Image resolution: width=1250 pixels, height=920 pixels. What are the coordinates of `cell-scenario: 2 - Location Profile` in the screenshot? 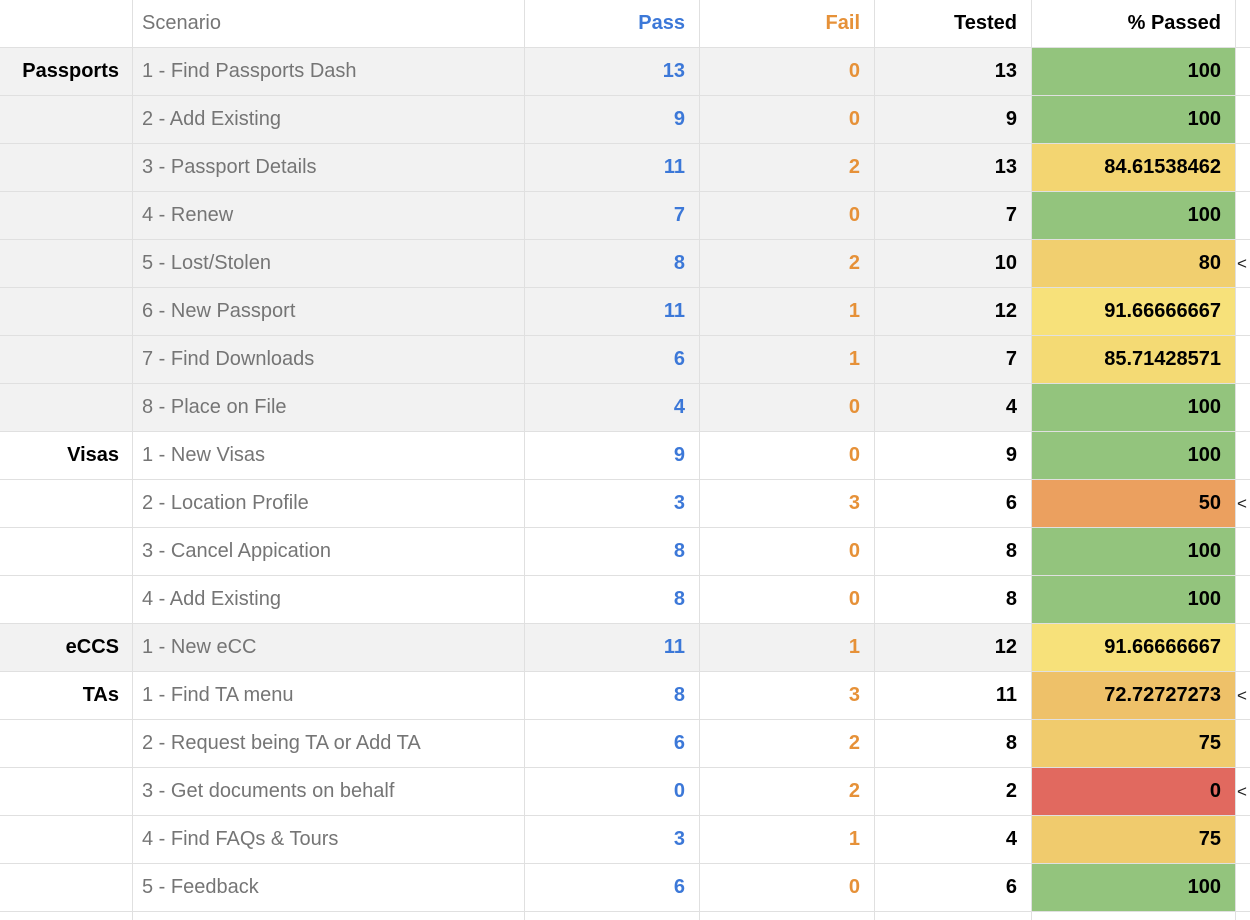 It's located at (329, 504).